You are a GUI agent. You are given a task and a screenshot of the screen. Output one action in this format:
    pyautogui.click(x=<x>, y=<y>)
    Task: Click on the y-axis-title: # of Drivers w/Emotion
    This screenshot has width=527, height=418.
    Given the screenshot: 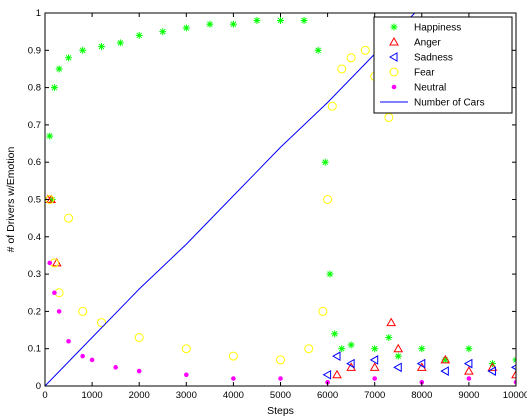 What is the action you would take?
    pyautogui.click(x=11, y=200)
    